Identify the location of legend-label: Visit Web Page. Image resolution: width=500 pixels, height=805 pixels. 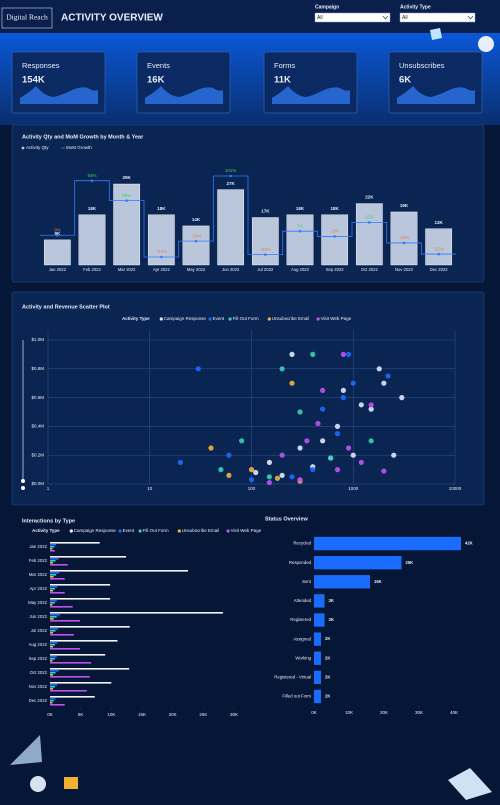
(336, 318).